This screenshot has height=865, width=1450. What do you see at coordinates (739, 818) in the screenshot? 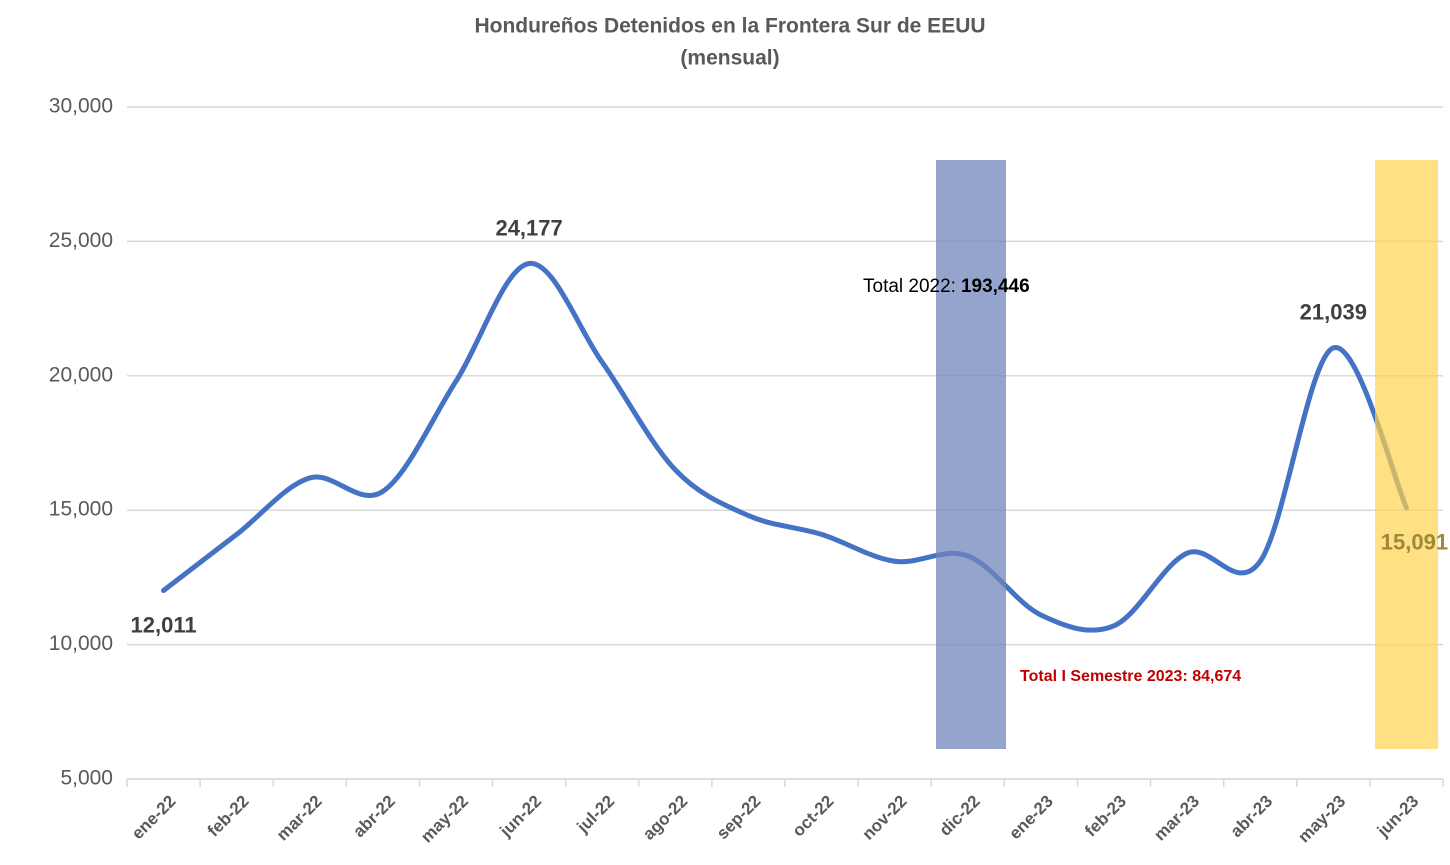
I see `x-tick-label: sep-22` at bounding box center [739, 818].